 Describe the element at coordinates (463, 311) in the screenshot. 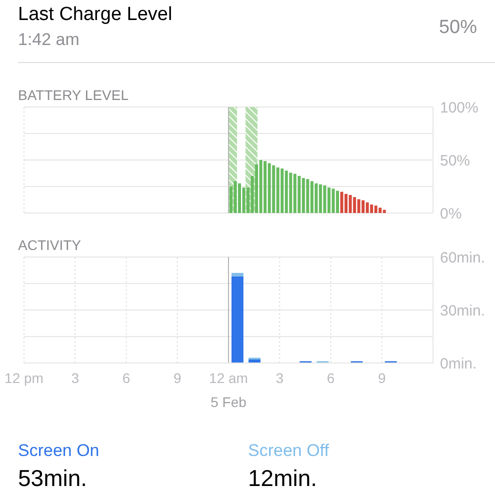

I see `y-tick-label: 30min.` at that location.